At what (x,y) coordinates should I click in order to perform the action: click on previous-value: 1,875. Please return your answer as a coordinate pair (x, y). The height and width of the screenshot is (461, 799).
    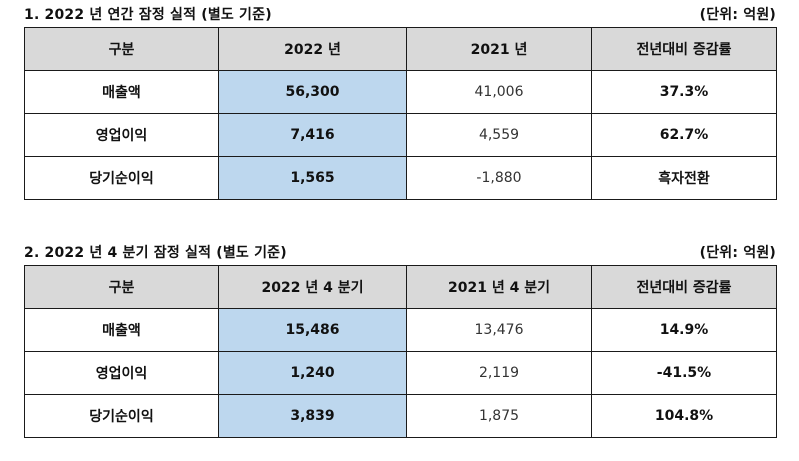
    Looking at the image, I should click on (499, 416).